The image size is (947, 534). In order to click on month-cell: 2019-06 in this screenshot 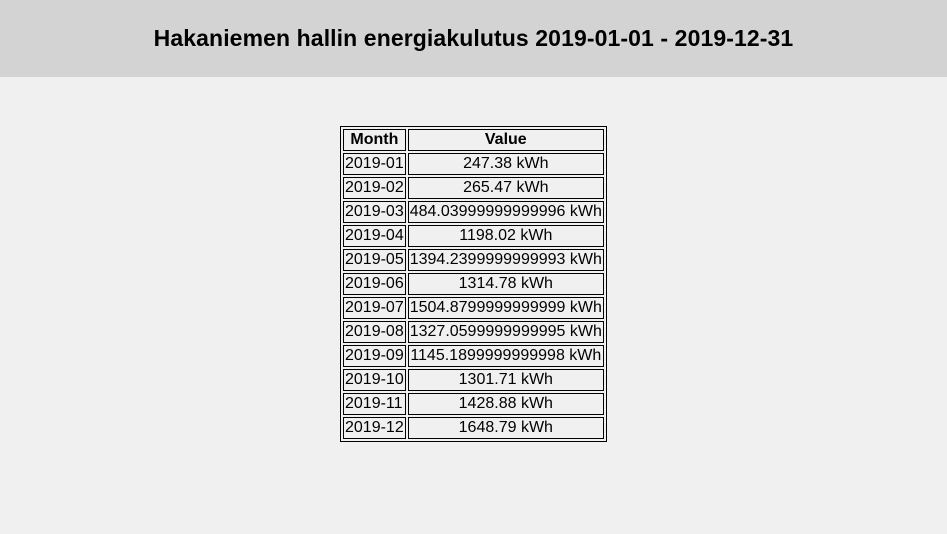, I will do `click(374, 284)`.